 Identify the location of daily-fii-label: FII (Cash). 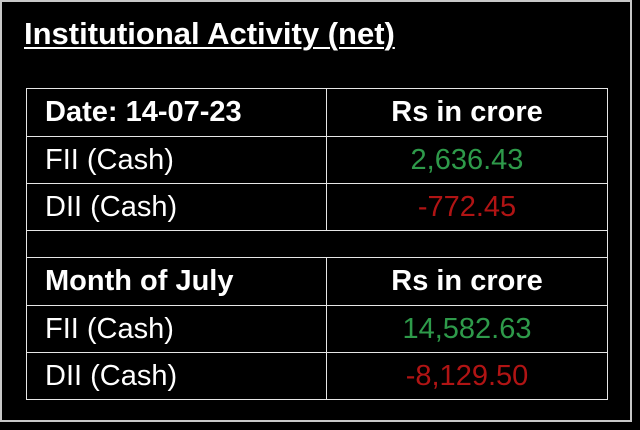
(176, 160).